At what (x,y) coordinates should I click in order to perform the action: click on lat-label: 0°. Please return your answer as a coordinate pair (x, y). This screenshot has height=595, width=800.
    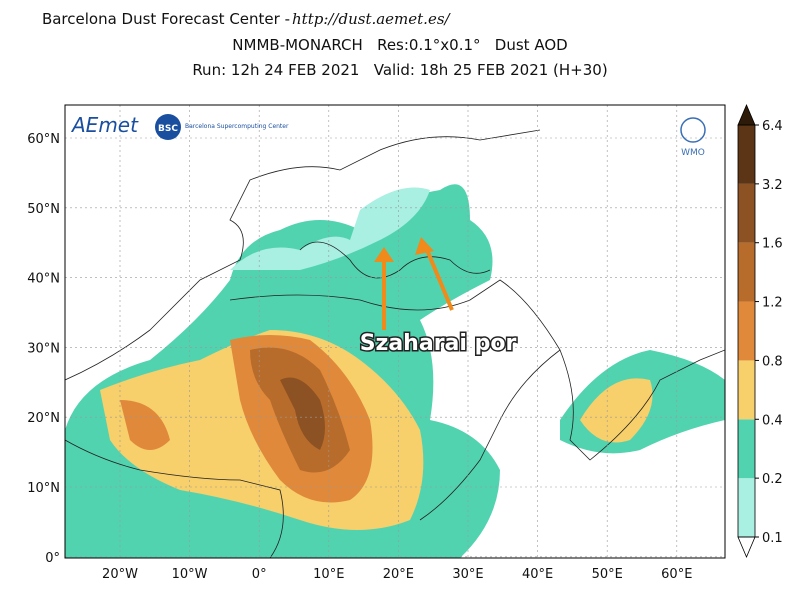
    Looking at the image, I should click on (52, 558).